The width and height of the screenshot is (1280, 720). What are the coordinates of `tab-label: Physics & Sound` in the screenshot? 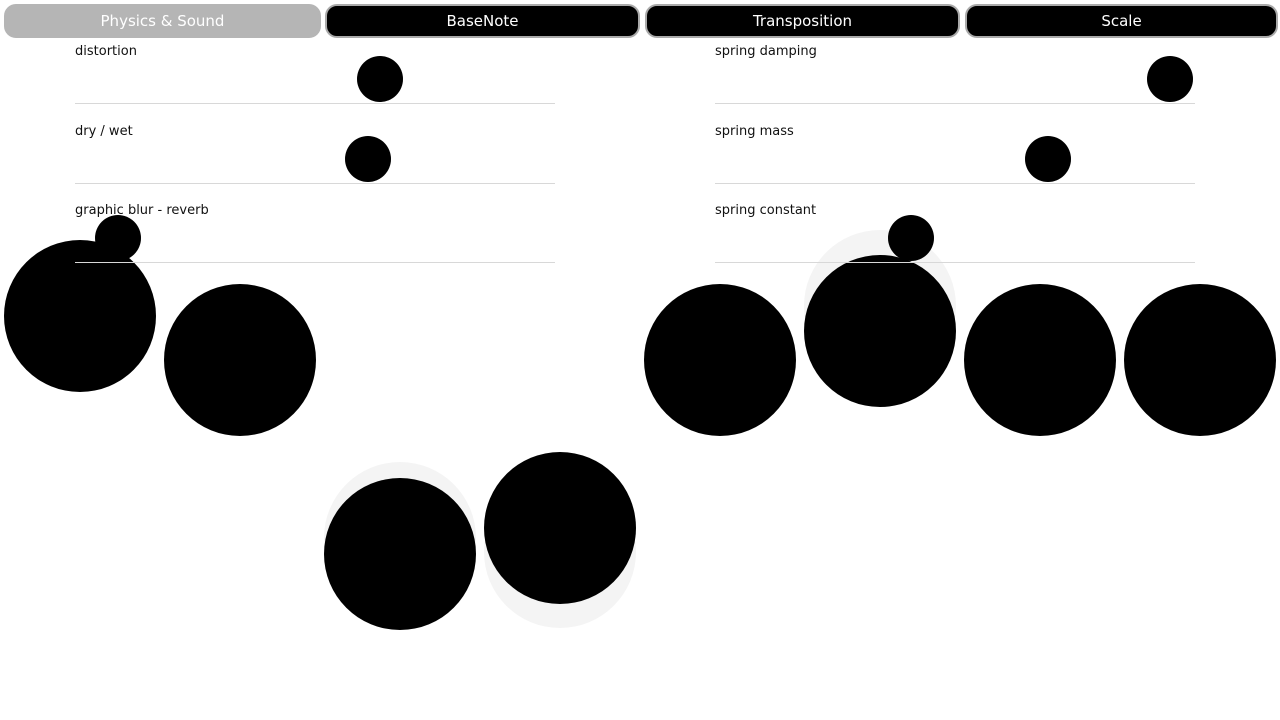 It's located at (162, 21).